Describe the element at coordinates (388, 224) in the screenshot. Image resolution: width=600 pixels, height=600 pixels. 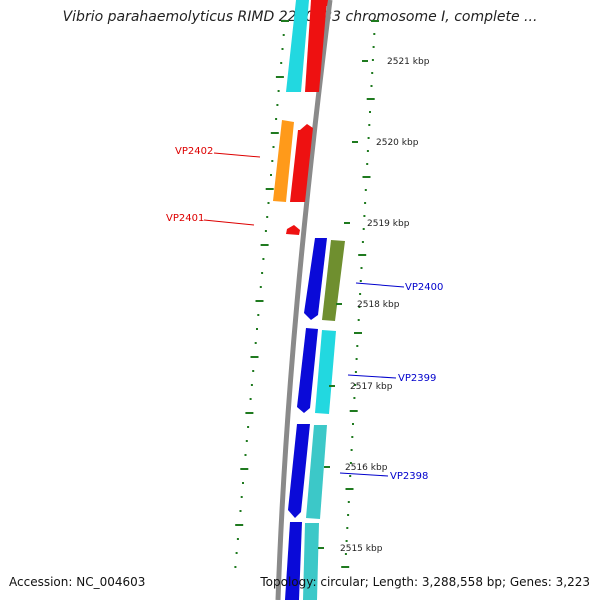
I see `kbp-label: 2519 kbp` at that location.